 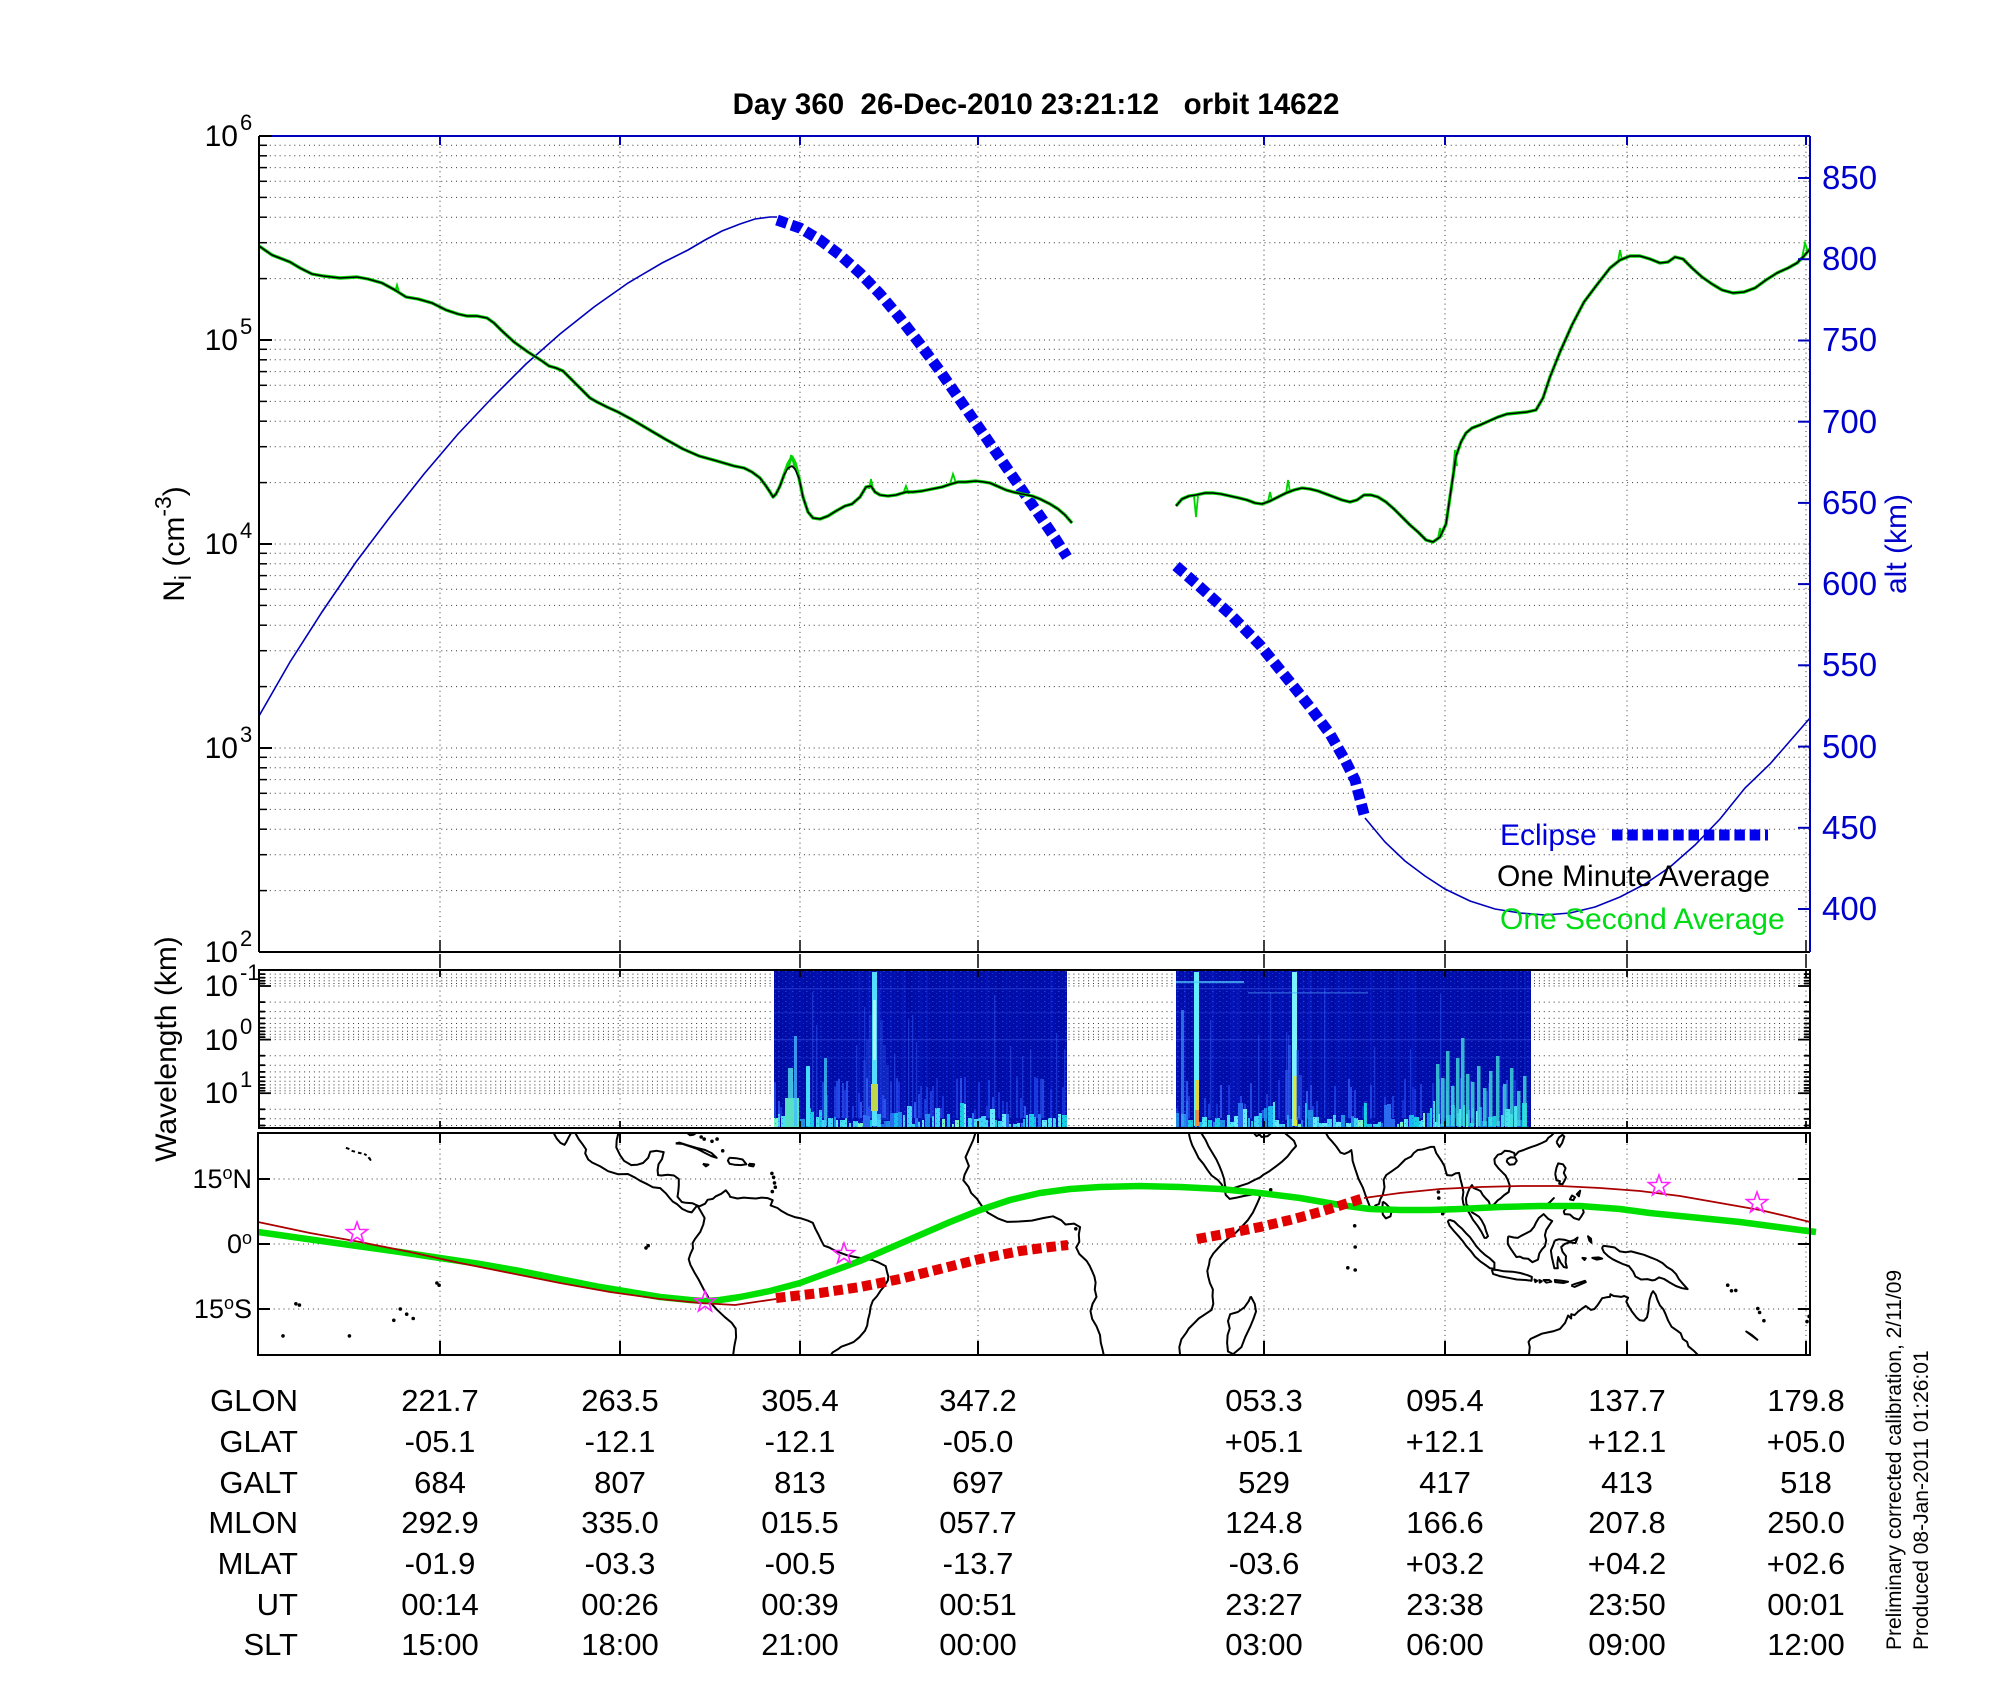 What do you see at coordinates (1921, 1500) in the screenshot?
I see `svg-text: Produced 08-Jan-2011 01:26:01` at bounding box center [1921, 1500].